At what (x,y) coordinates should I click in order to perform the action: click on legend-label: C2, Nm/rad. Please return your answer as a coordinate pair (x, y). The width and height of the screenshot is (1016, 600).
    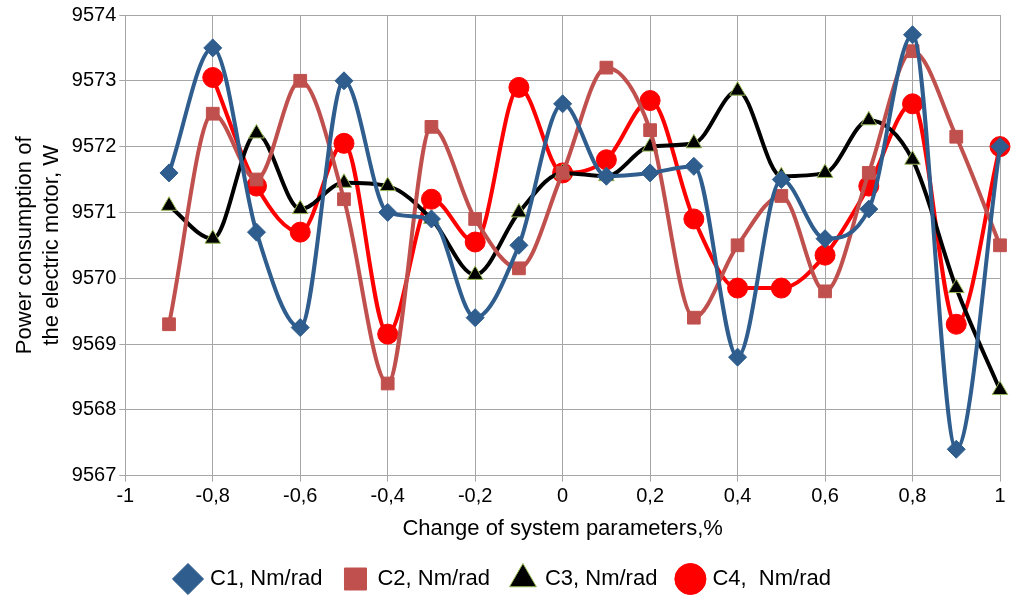
    Looking at the image, I should click on (433, 578).